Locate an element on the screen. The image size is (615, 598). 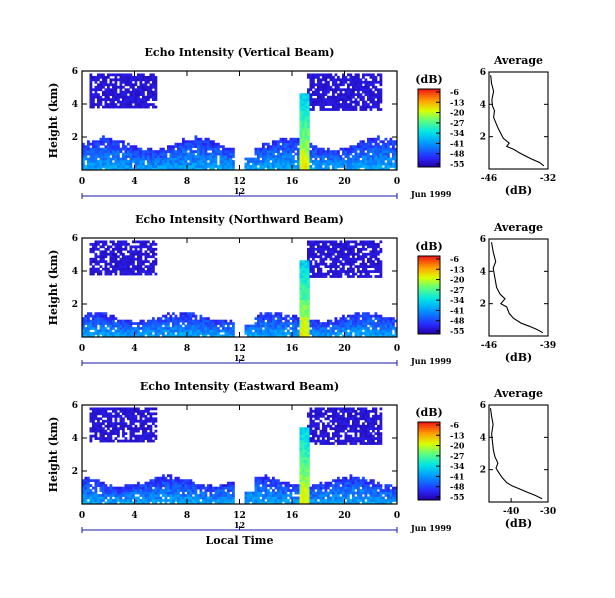
y-axis-label: Height (km) is located at coordinates (53, 121).